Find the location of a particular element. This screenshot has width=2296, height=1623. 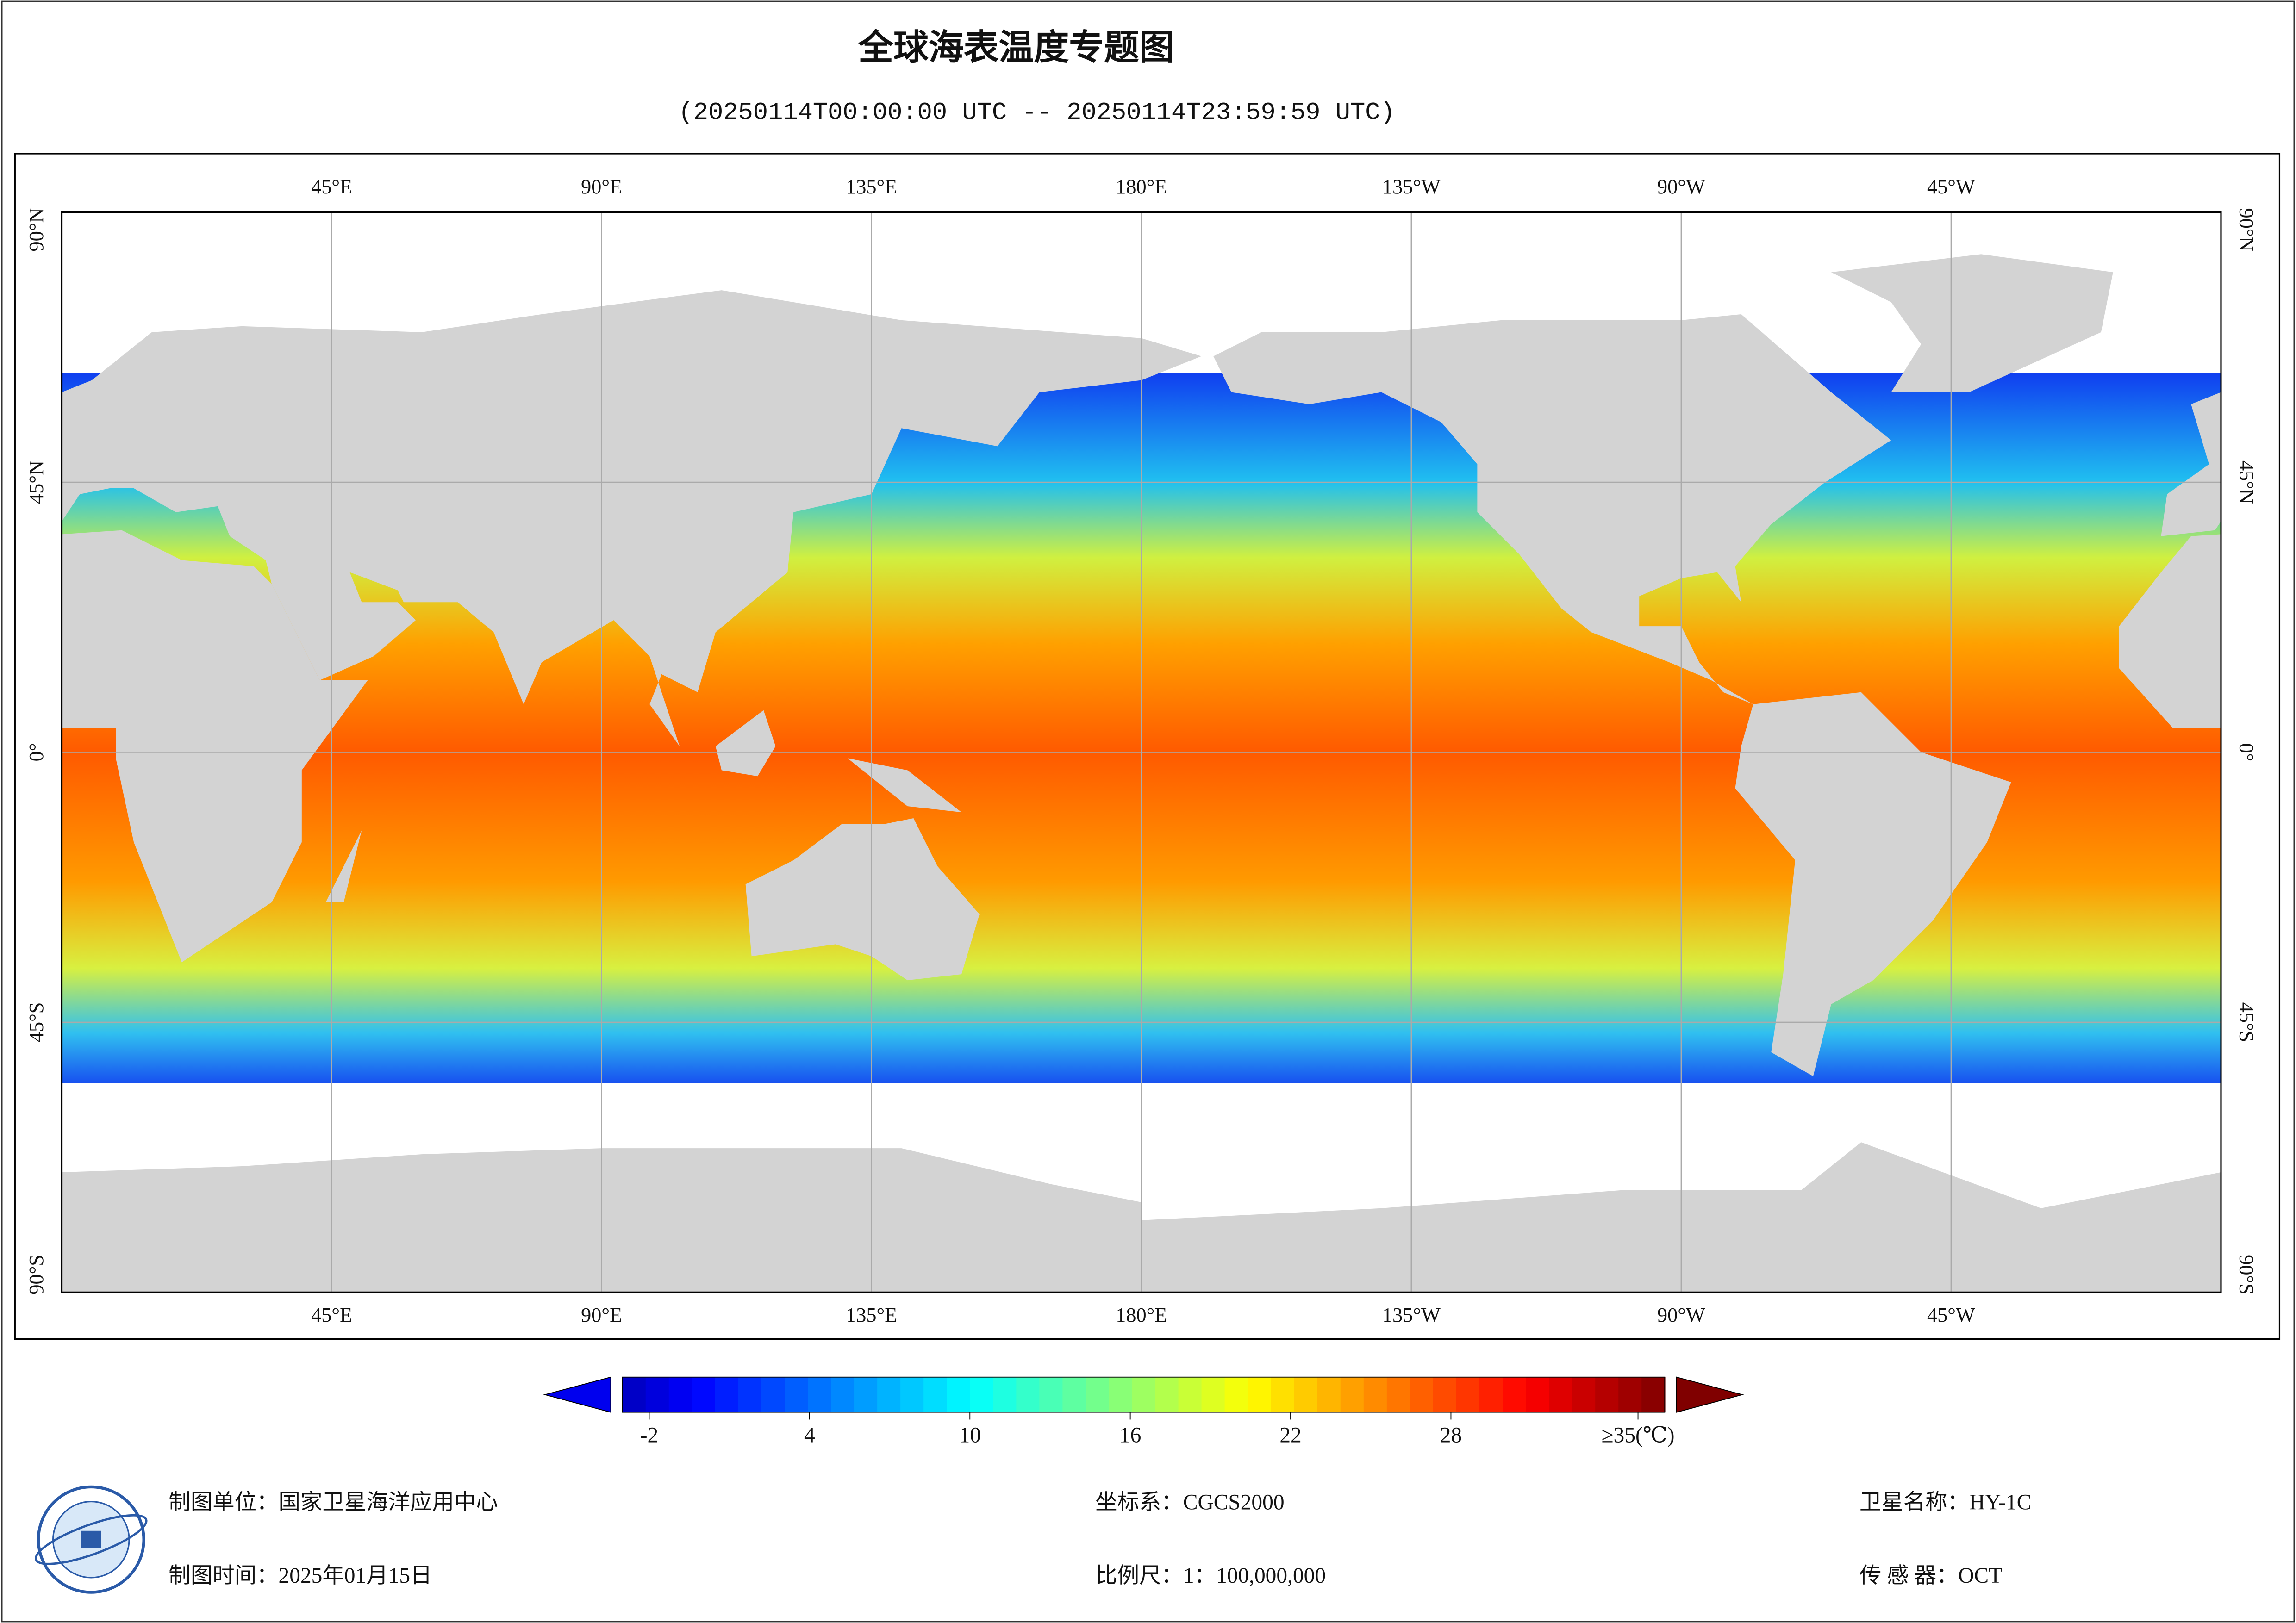

lat-label-right: 0° is located at coordinates (2246, 752).